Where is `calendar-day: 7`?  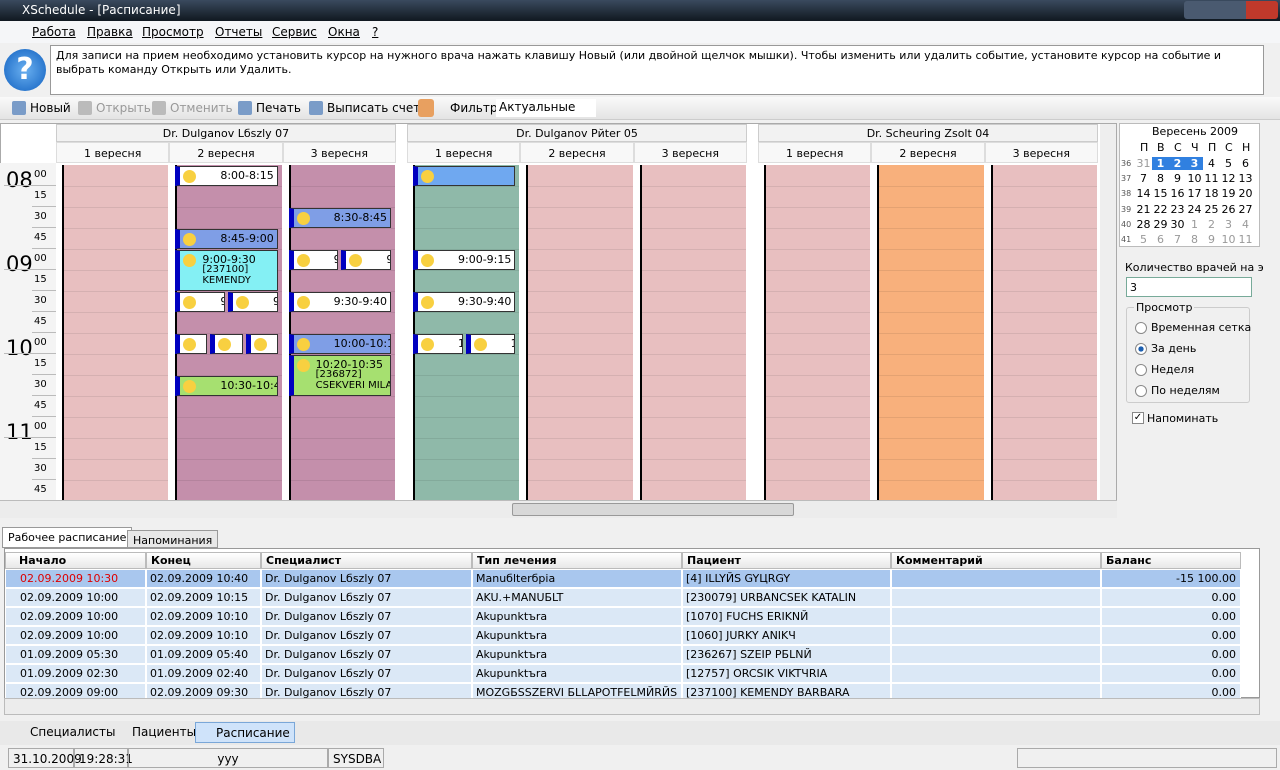 calendar-day: 7 is located at coordinates (1177, 239).